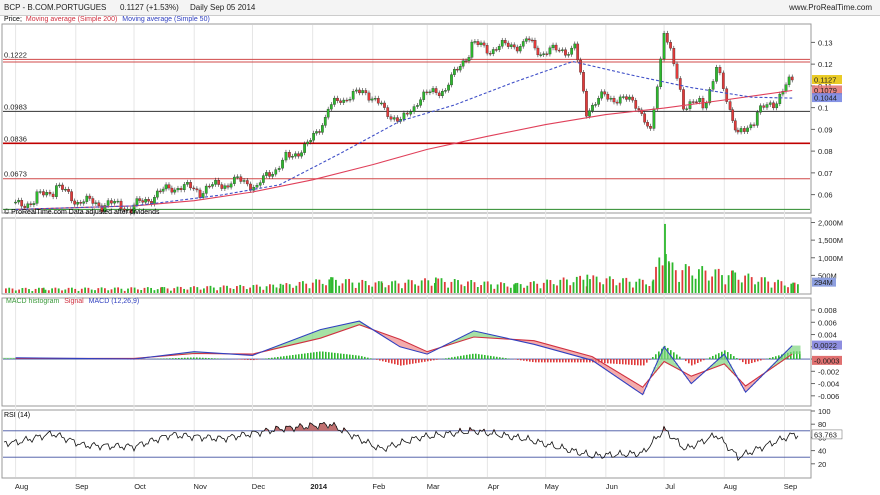 The image size is (880, 495). What do you see at coordinates (17, 415) in the screenshot?
I see `rsi-legend: RSI (14)` at bounding box center [17, 415].